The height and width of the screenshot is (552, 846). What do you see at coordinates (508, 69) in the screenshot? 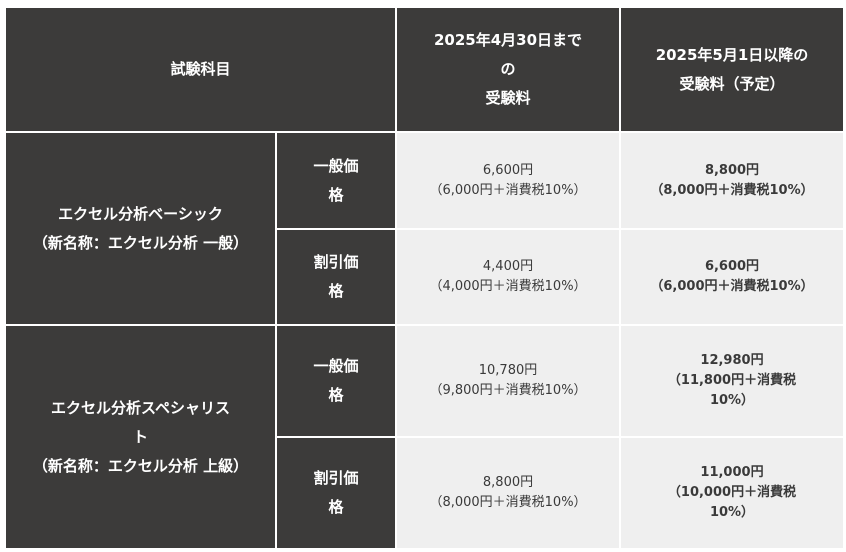
I see `header-fee-before: 2025年4月30日まで の 受験料` at bounding box center [508, 69].